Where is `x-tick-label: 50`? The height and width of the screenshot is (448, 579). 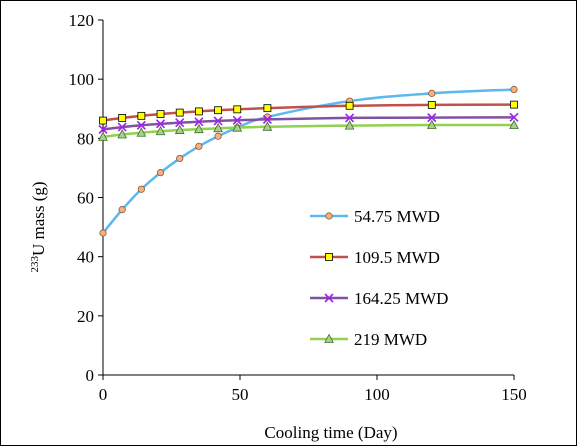 x-tick-label: 50 is located at coordinates (240, 394).